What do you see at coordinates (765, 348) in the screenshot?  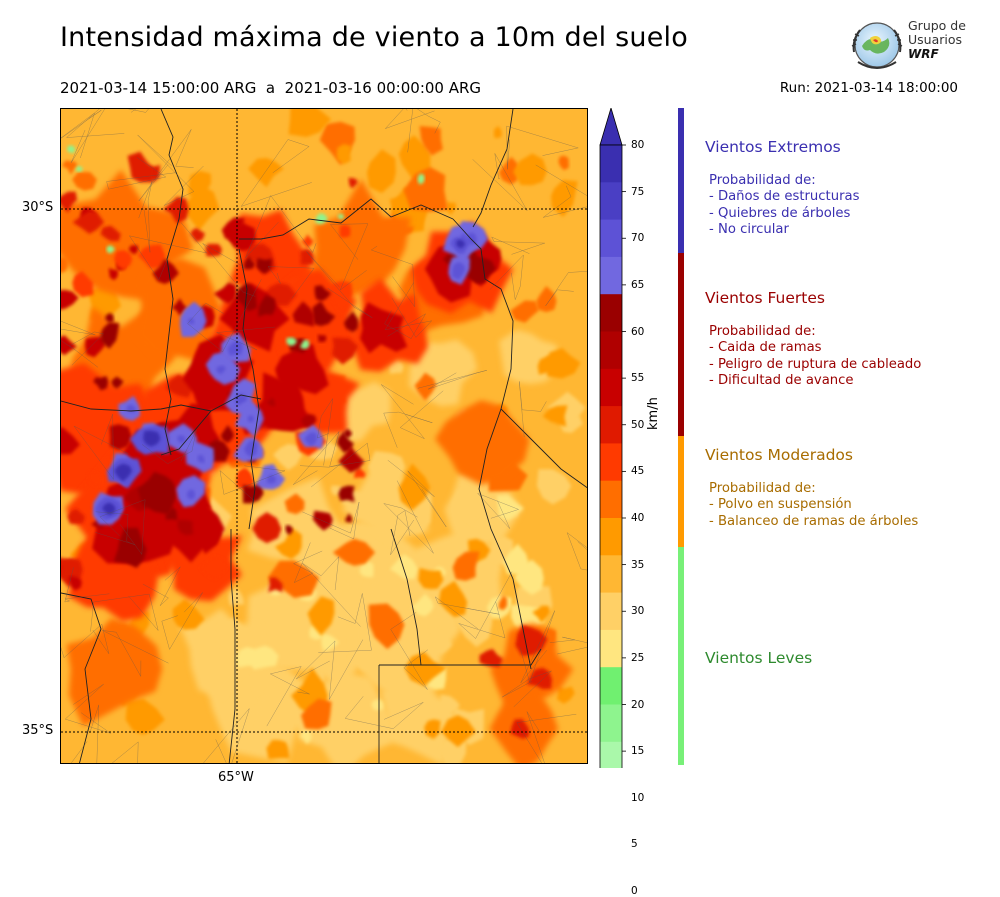 I see `category-description-line: - Caida de ramas` at bounding box center [765, 348].